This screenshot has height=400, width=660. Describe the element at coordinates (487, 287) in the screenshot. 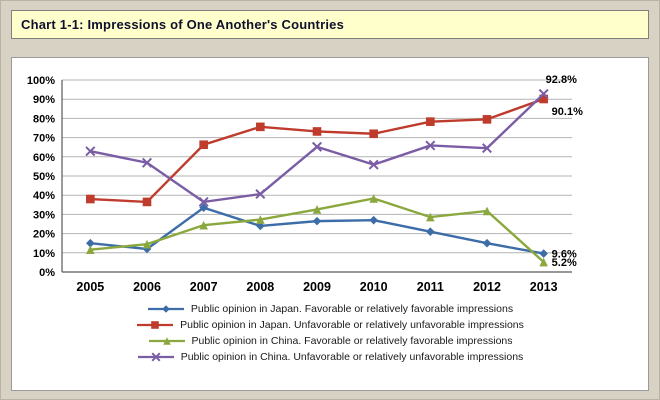

I see `svg-text: 2012` at that location.